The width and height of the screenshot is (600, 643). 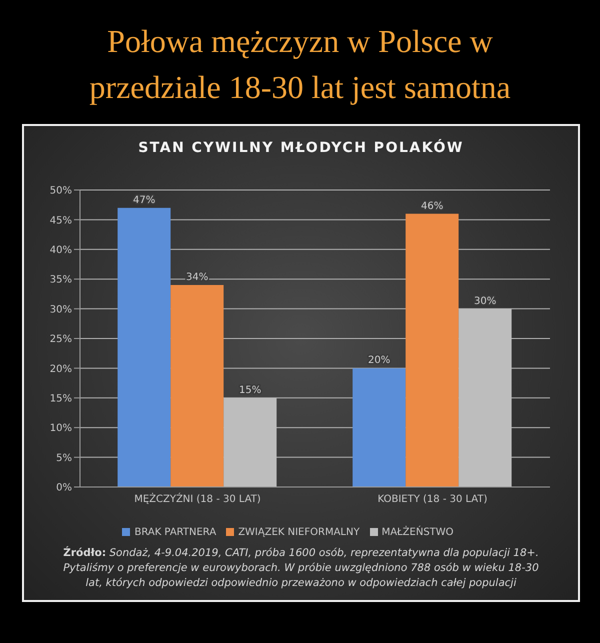 What do you see at coordinates (433, 500) in the screenshot?
I see `x-tick-label: KOBIETY (18 - 30 LAT)` at bounding box center [433, 500].